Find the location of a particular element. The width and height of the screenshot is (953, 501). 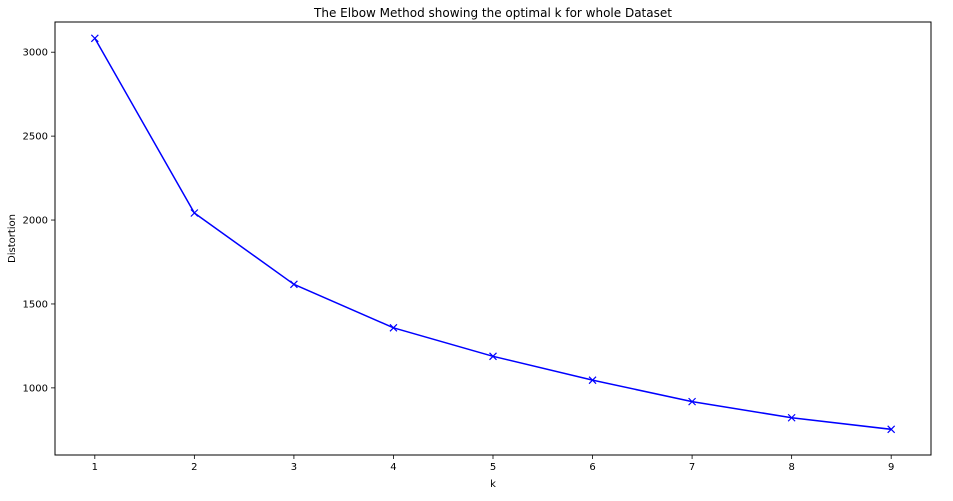

y-axis: 1000 1500 2000 2500 3000 is located at coordinates (39, 221).